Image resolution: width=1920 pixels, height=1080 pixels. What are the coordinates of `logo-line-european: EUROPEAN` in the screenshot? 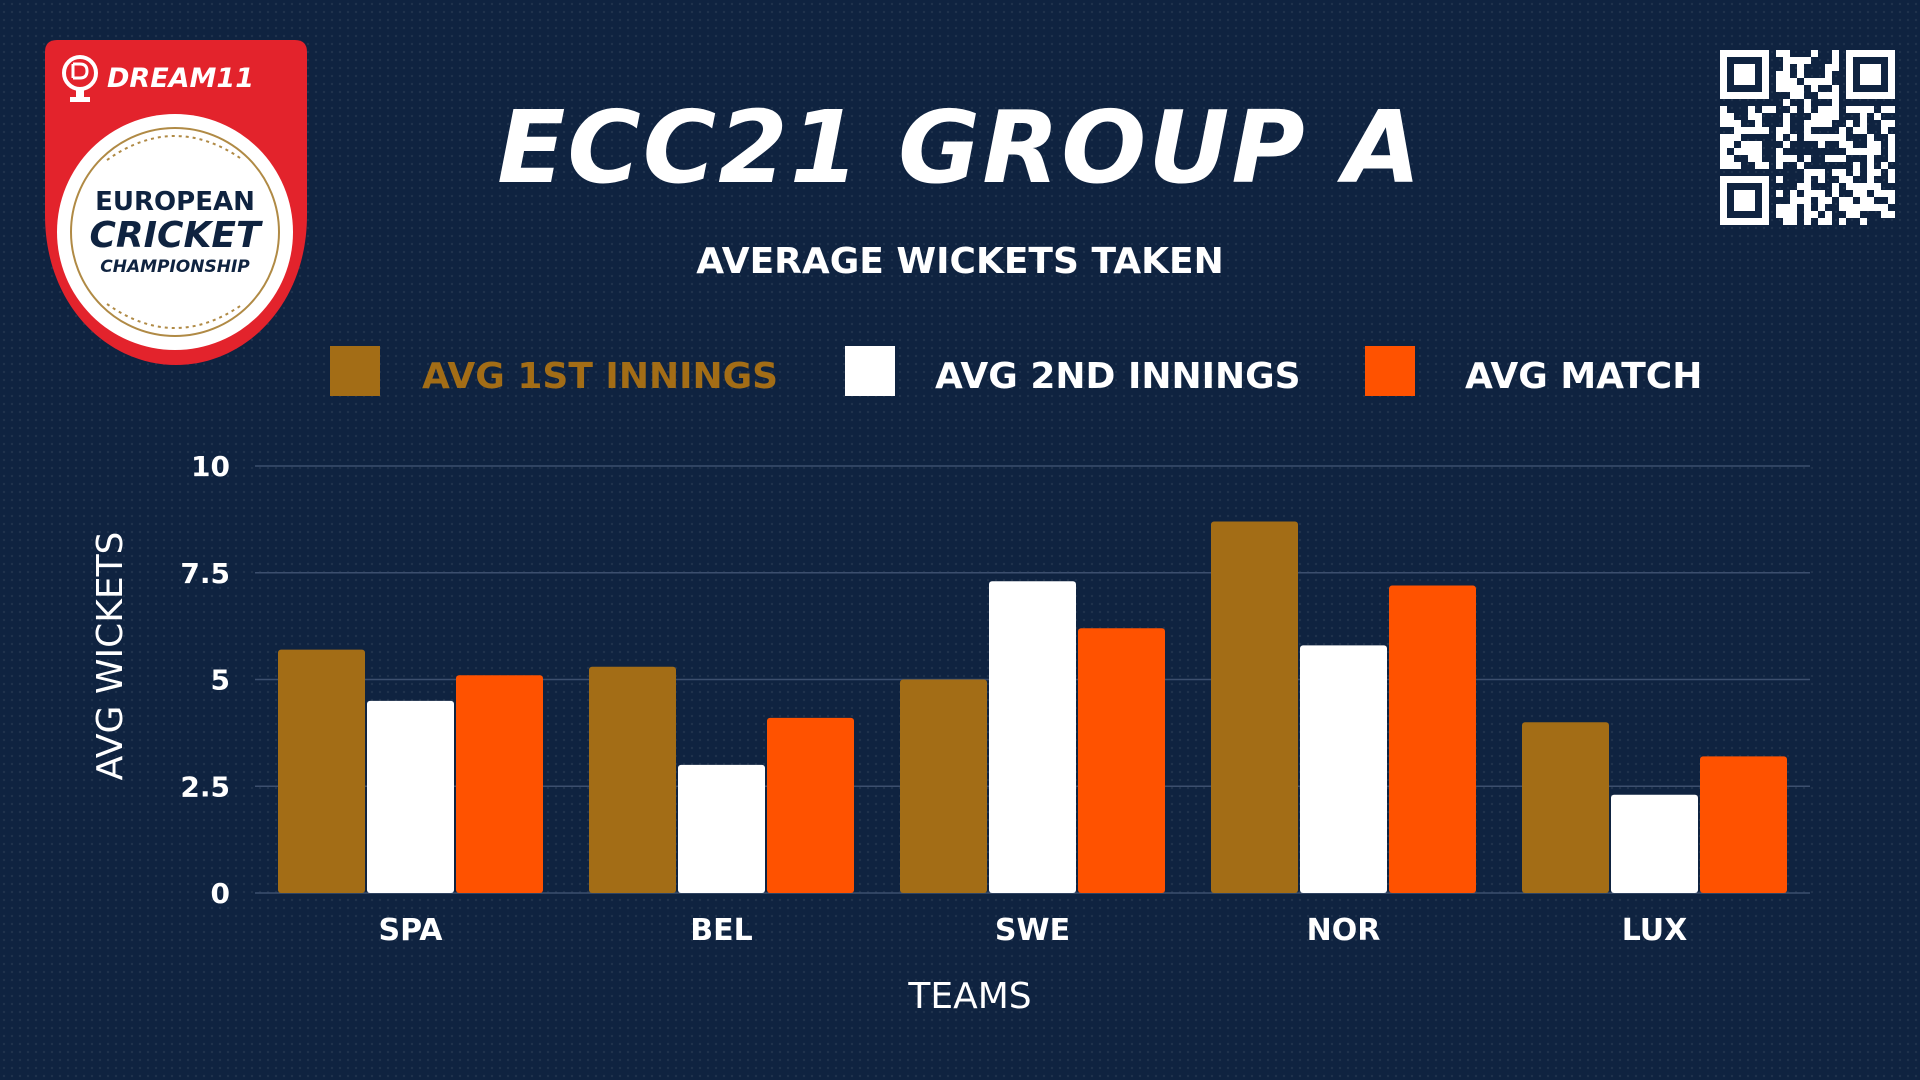 It's located at (175, 202).